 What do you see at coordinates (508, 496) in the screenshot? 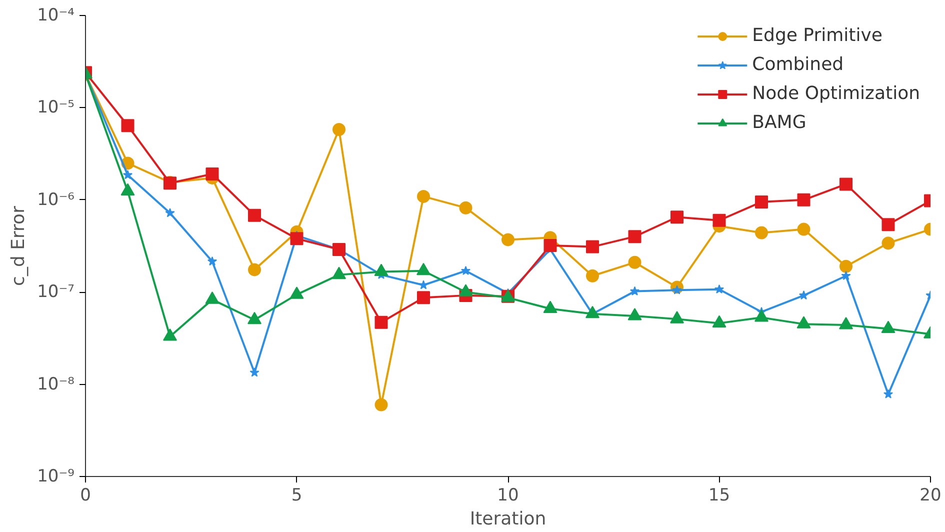
I see `x-tick-label: 10` at bounding box center [508, 496].